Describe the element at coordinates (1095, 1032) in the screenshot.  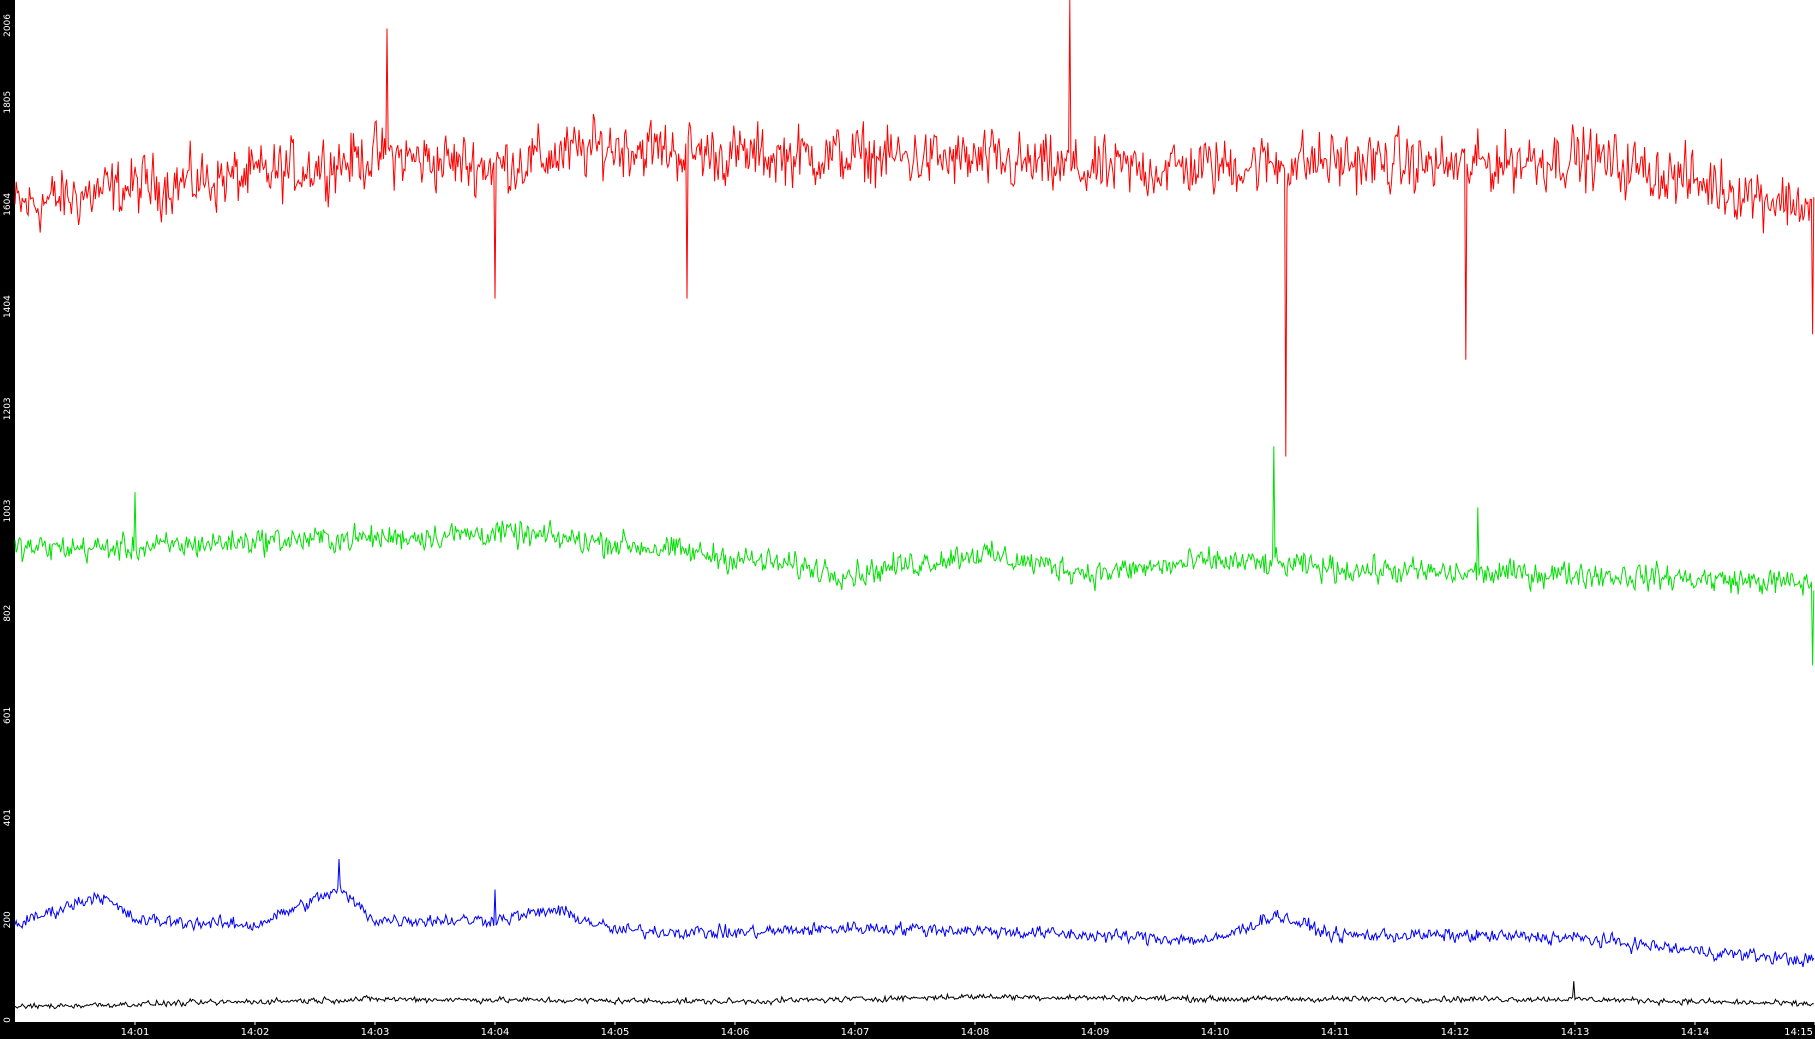
I see `x-tick-label: 14:09` at that location.